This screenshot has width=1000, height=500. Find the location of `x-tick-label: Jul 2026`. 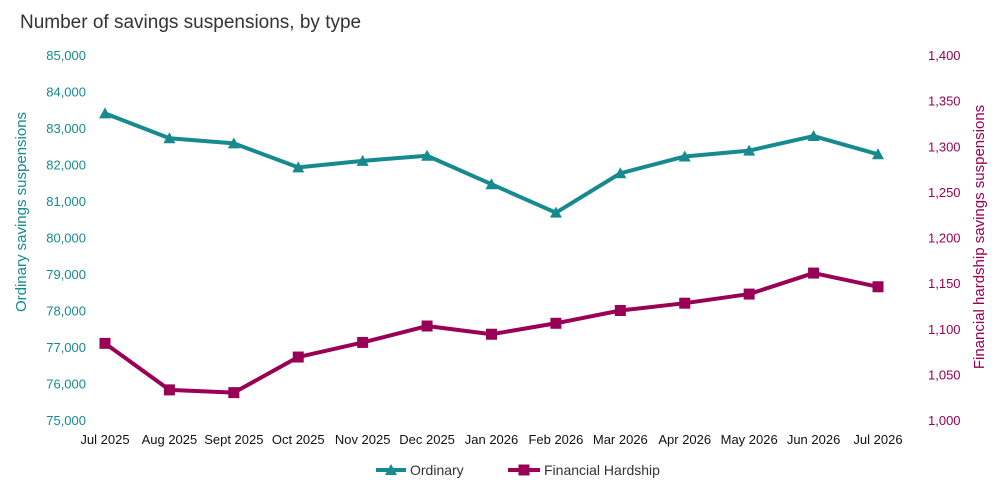

x-tick-label: Jul 2026 is located at coordinates (877, 439).